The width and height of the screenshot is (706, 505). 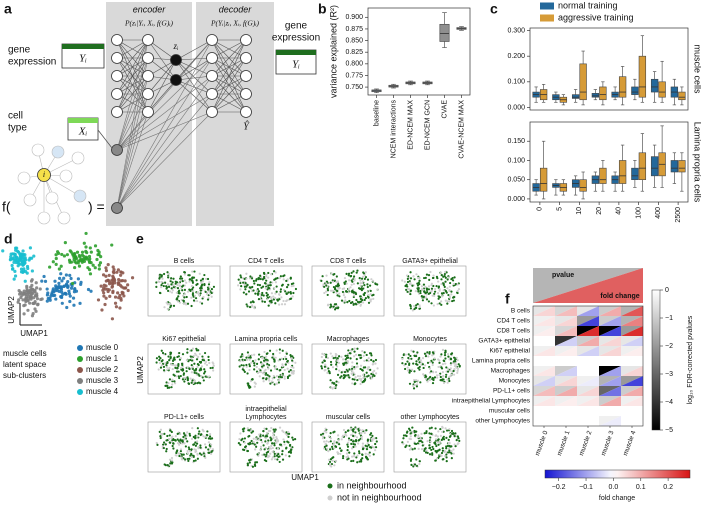 What do you see at coordinates (430, 417) in the screenshot?
I see `panel-title: other Lymphocytes` at bounding box center [430, 417].